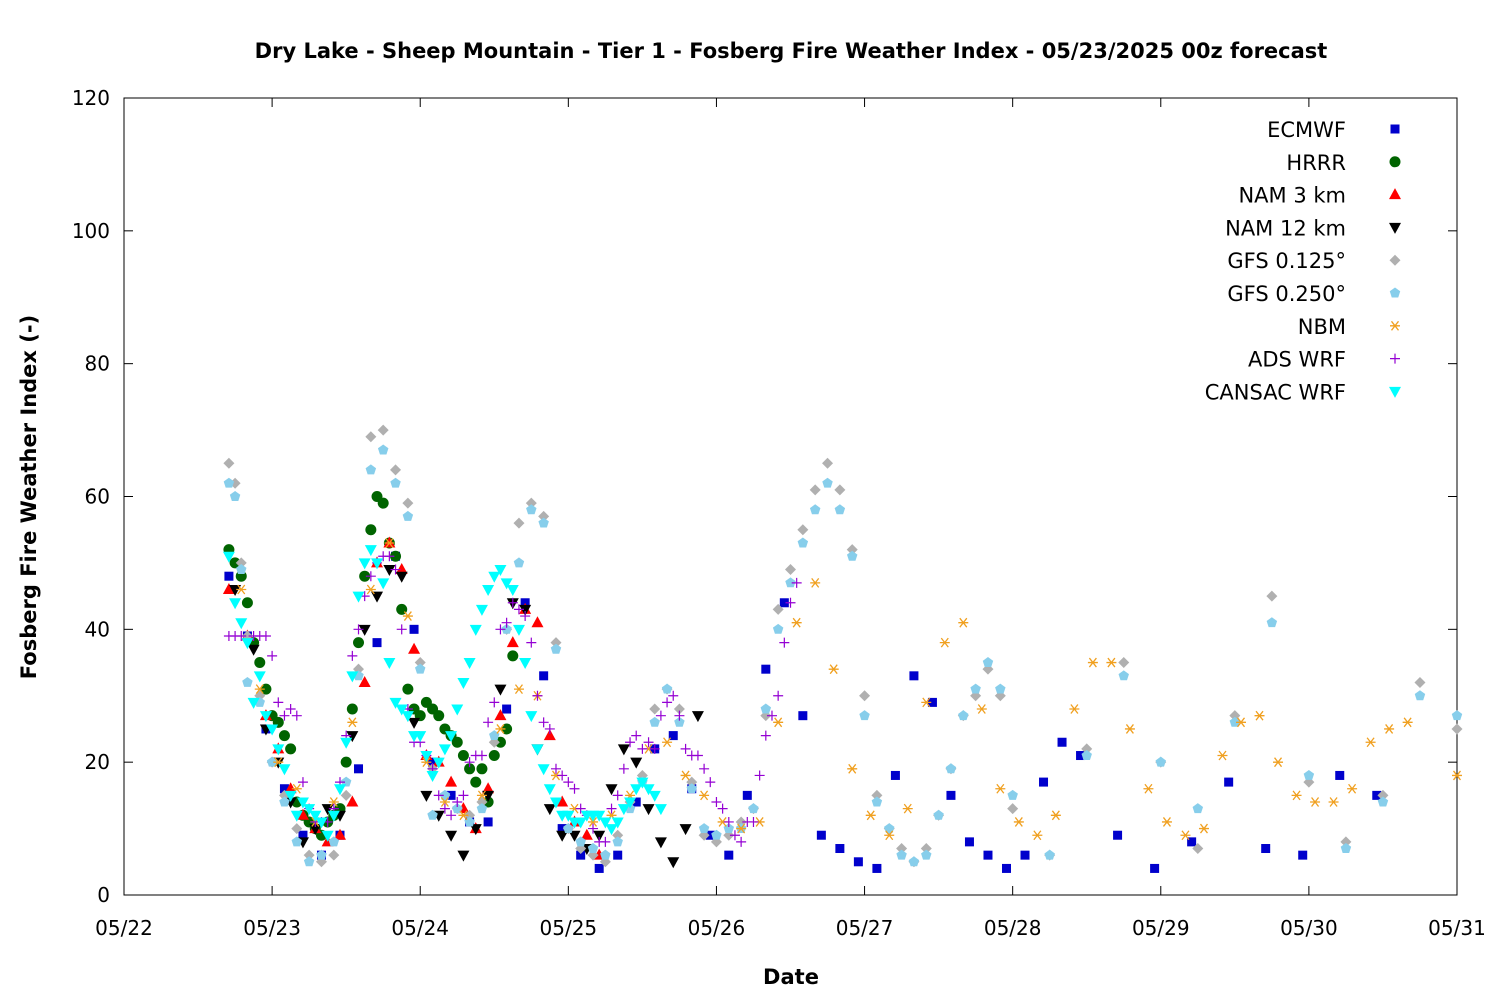 This screenshot has width=1500, height=1000. What do you see at coordinates (791, 977) in the screenshot?
I see `x-axis-label: Date` at bounding box center [791, 977].